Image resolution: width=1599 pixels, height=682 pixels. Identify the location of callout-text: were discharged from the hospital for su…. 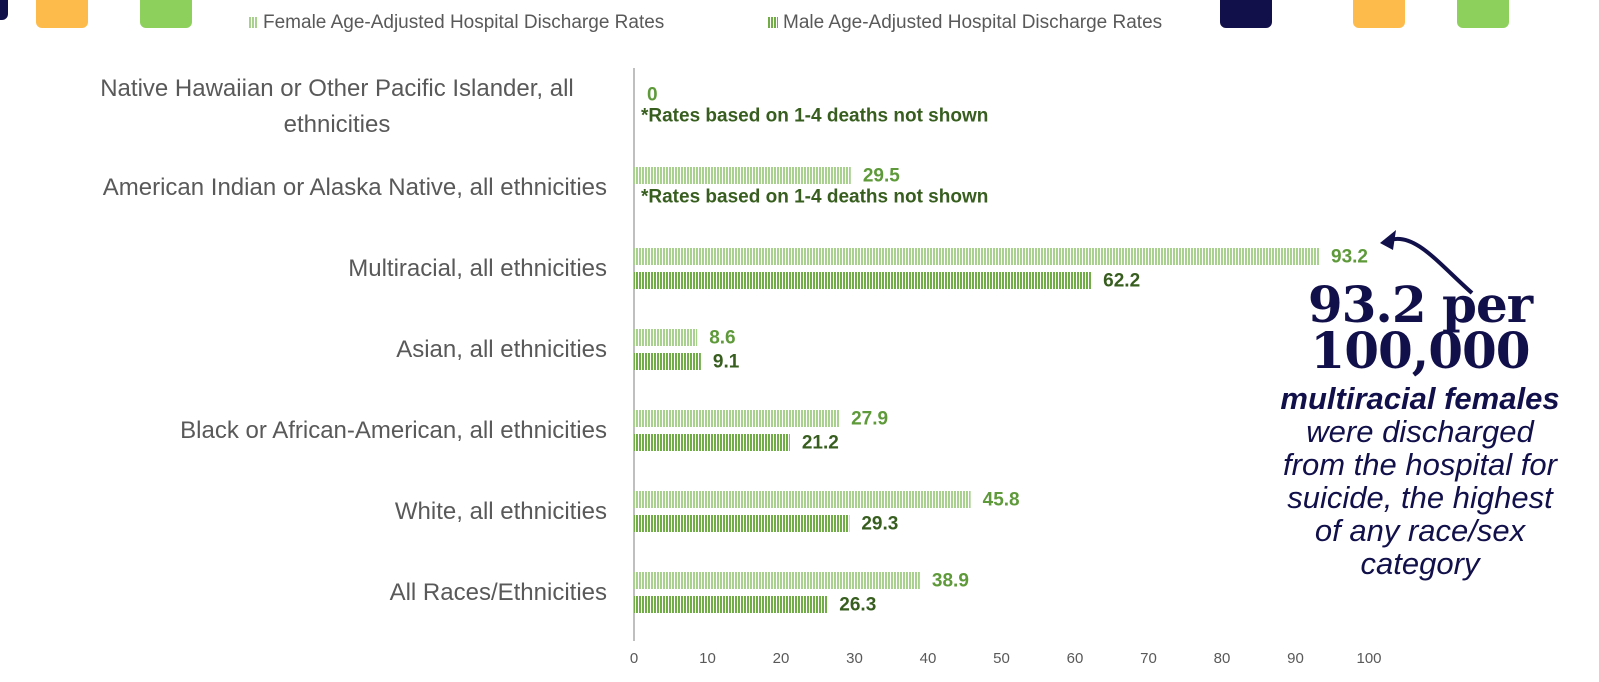
(1420, 497).